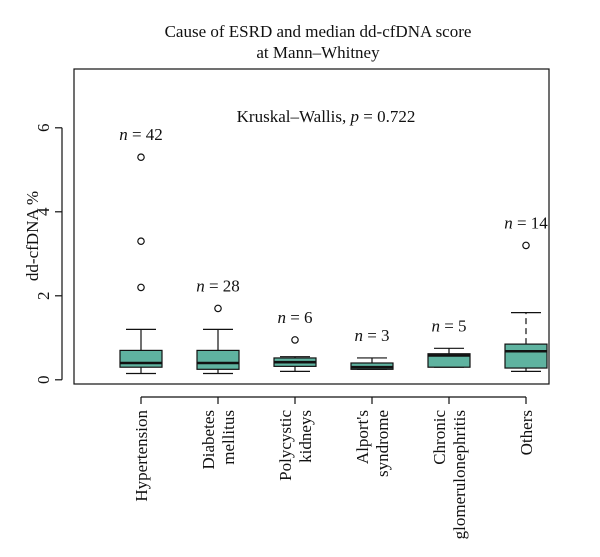 The image size is (600, 557). Describe the element at coordinates (32, 236) in the screenshot. I see `y-axis-label: dd-cfDNA %` at that location.